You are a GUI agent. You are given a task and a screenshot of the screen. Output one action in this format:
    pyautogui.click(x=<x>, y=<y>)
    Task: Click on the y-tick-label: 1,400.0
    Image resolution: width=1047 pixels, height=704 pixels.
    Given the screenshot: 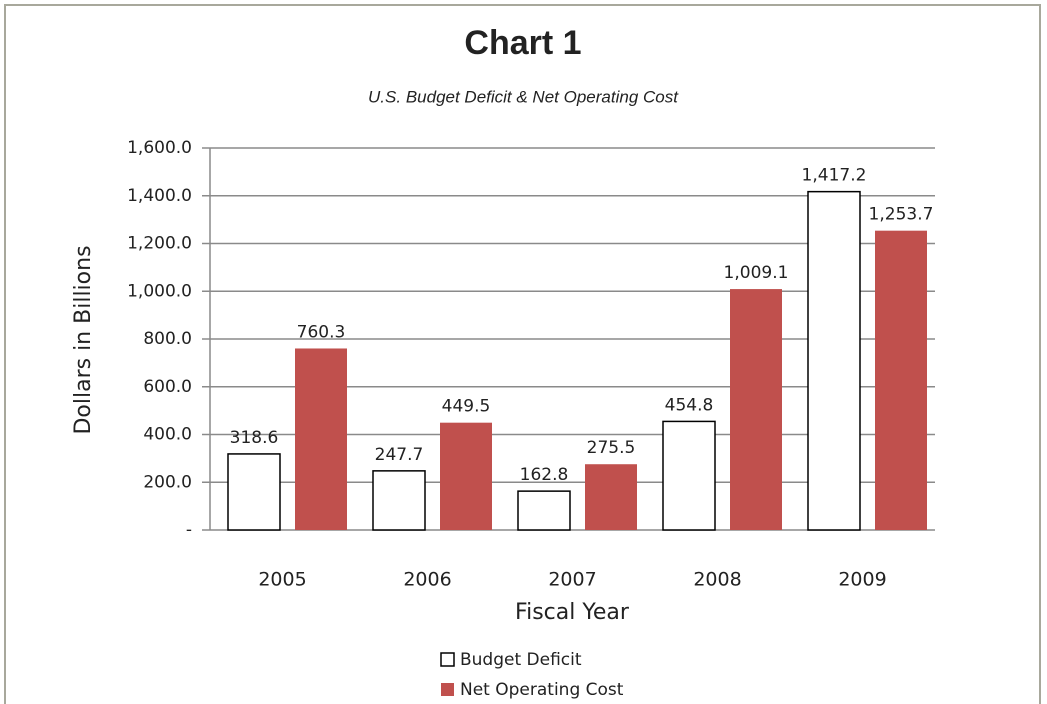 What is the action you would take?
    pyautogui.click(x=159, y=196)
    